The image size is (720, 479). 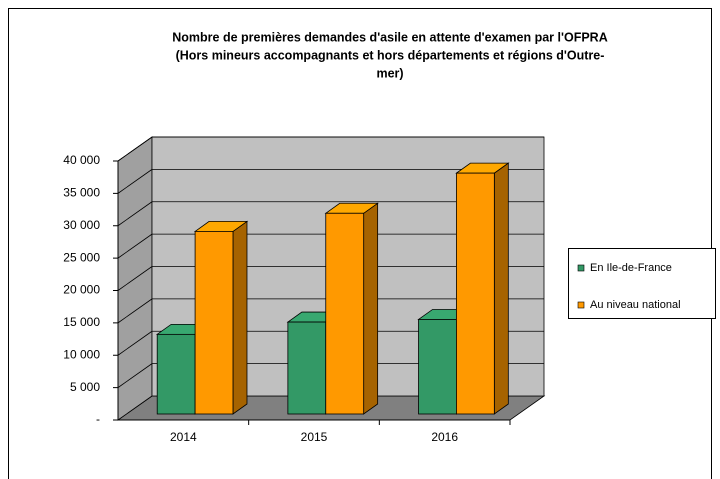 I want to click on y-tick-label: 10 000, so click(x=81, y=354).